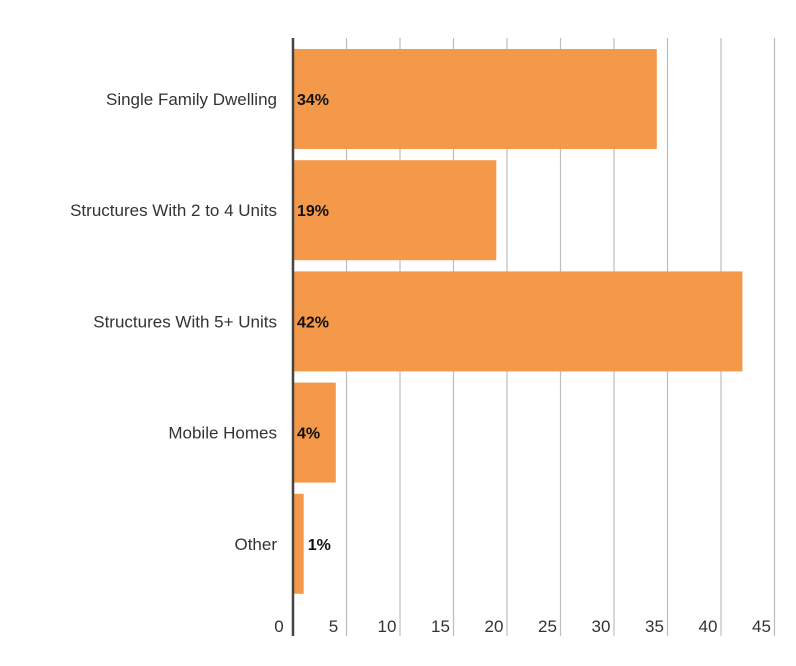 The height and width of the screenshot is (666, 796). I want to click on x-tick-label: 30, so click(601, 626).